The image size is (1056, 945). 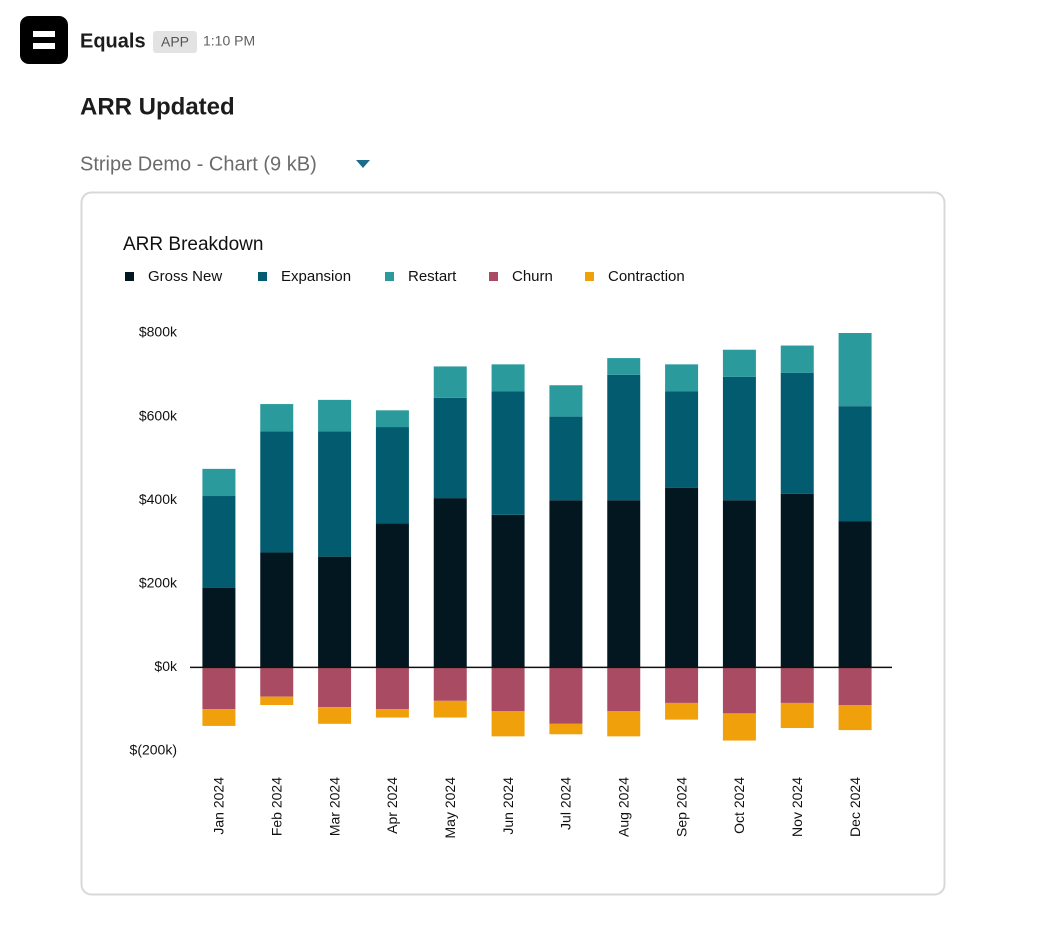 I want to click on legend-label: Gross New, so click(x=185, y=276).